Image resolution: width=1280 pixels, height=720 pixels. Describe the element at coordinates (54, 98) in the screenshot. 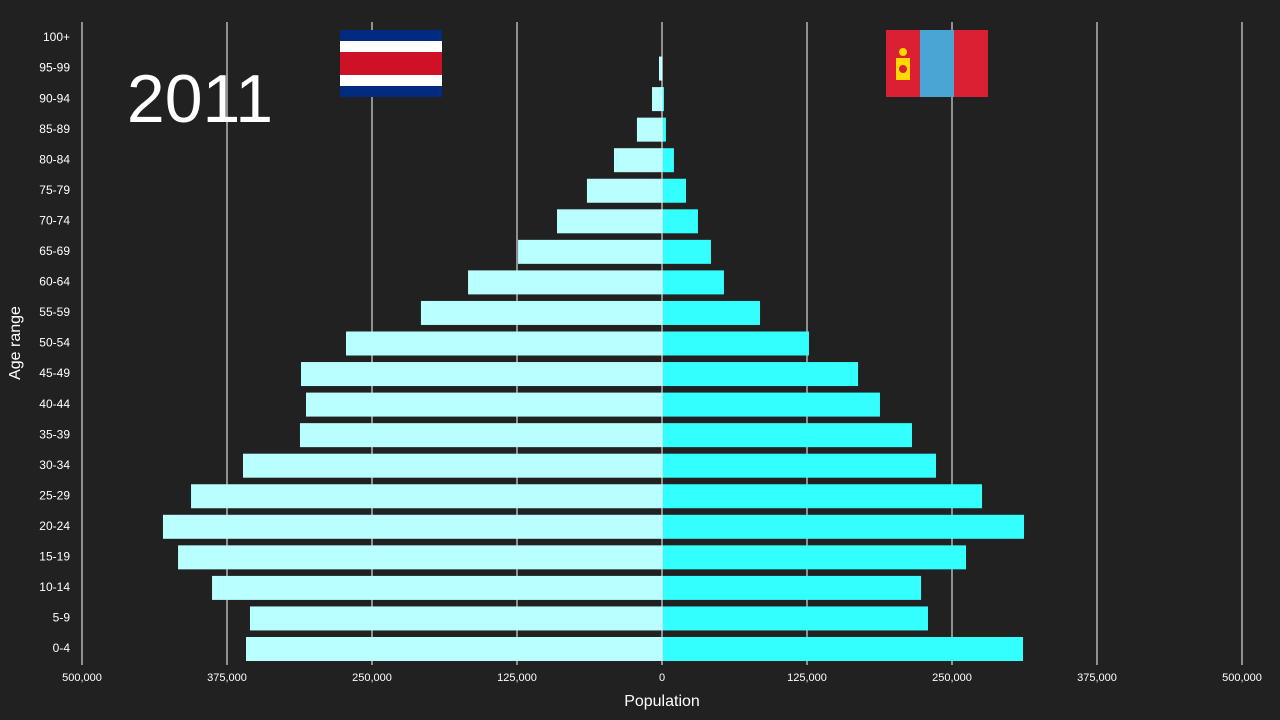

I see `y-tick-label: 90-94` at that location.